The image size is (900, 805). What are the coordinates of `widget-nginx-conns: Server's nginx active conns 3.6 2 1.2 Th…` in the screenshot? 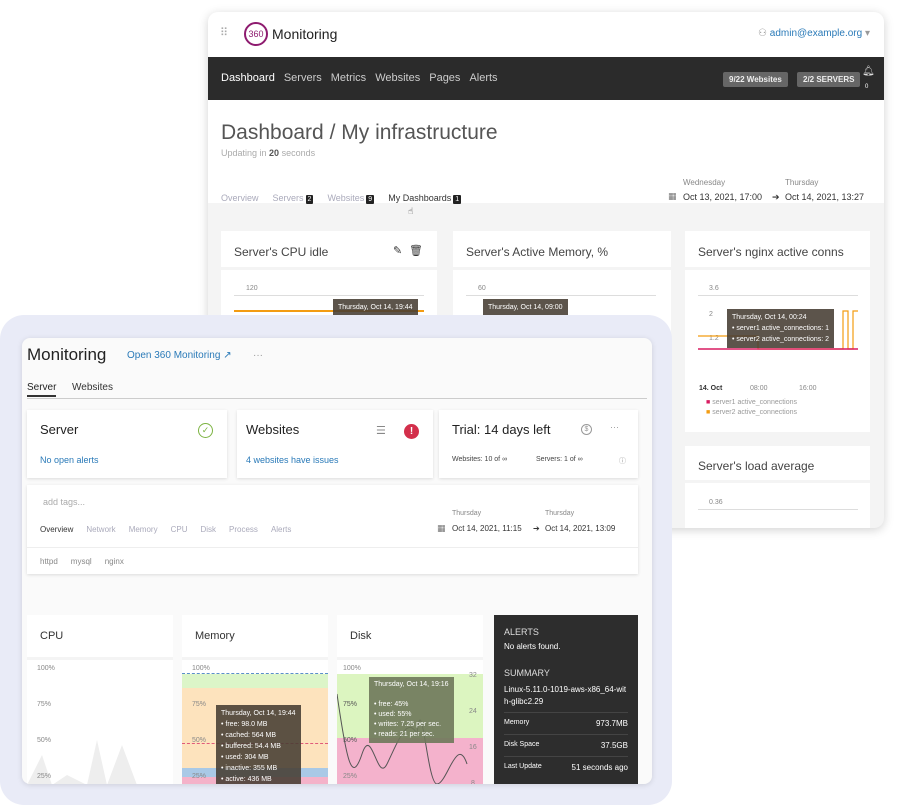 It's located at (777, 331).